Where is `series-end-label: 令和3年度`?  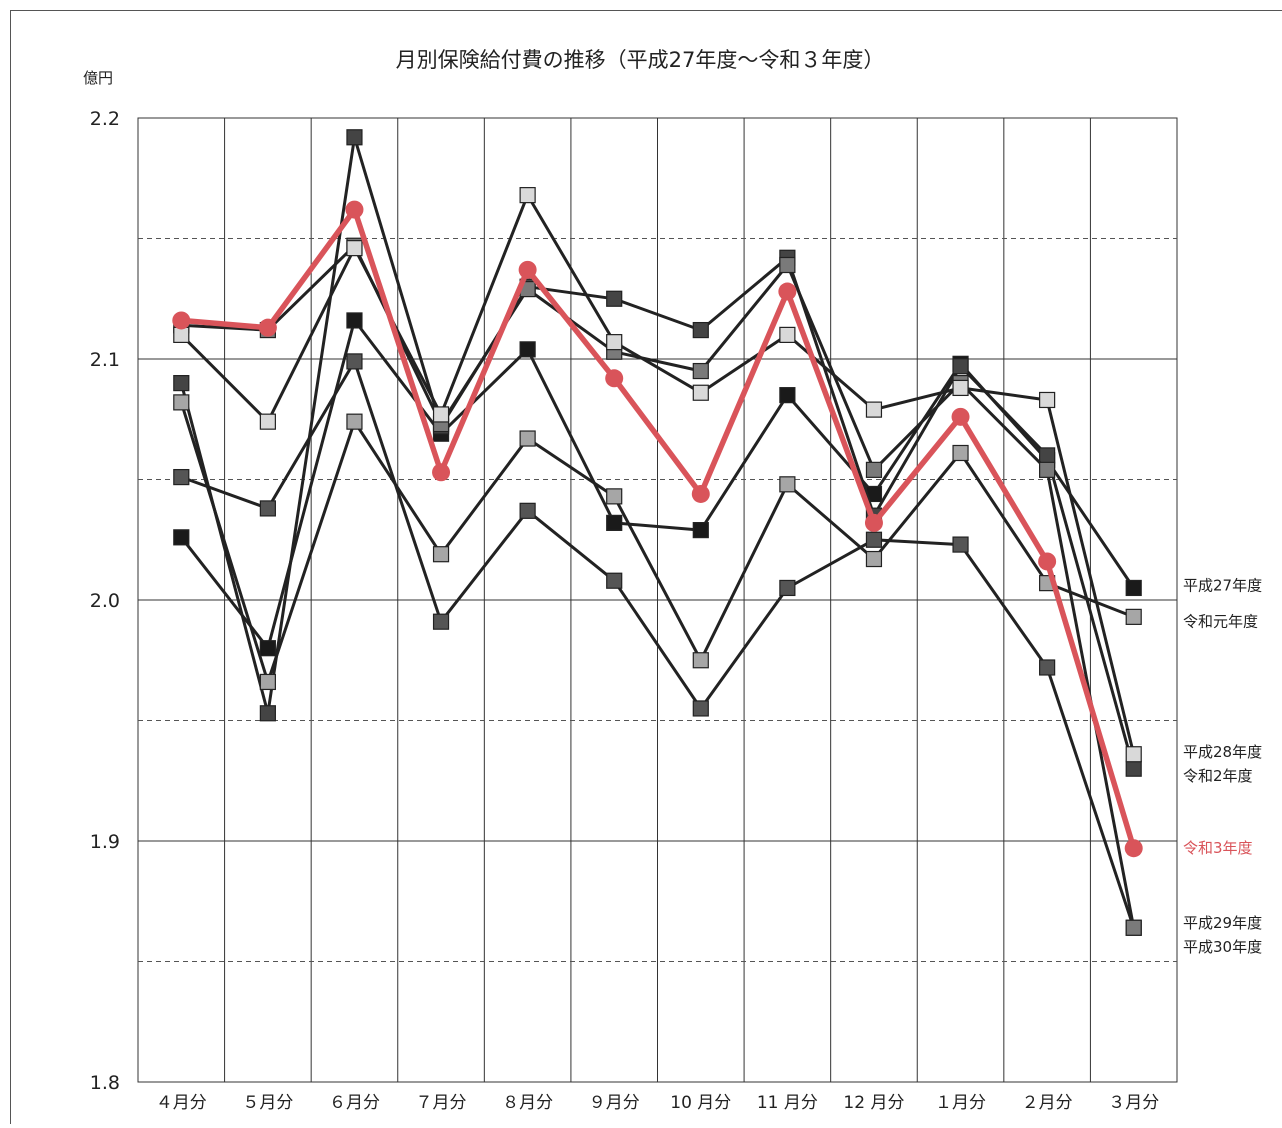
series-end-label: 令和3年度 is located at coordinates (1218, 848).